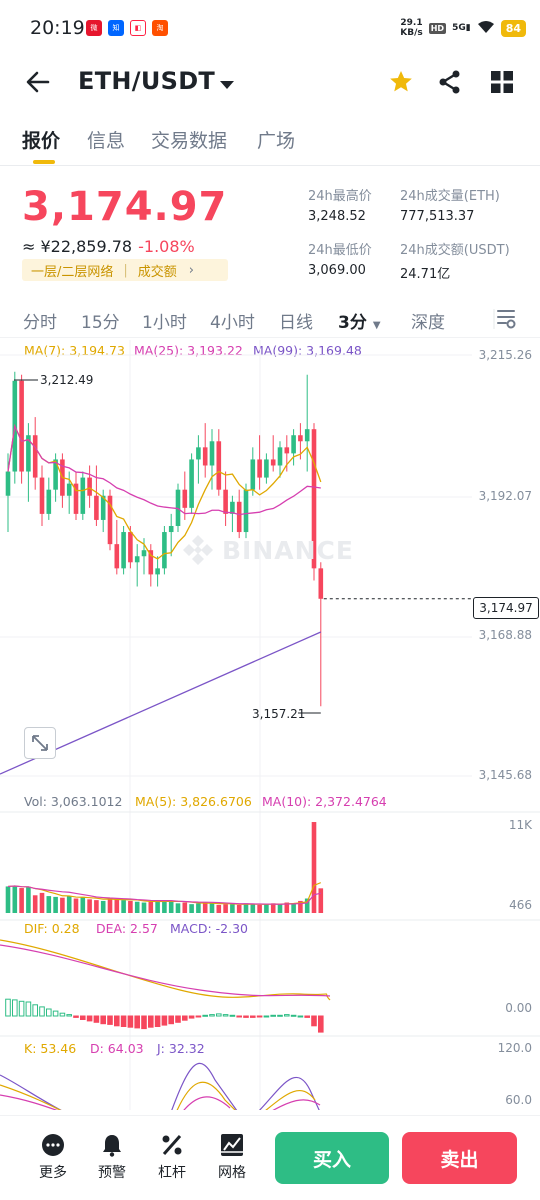  What do you see at coordinates (50, 1048) in the screenshot?
I see `kdj-k-legend: K: 53.46` at bounding box center [50, 1048].